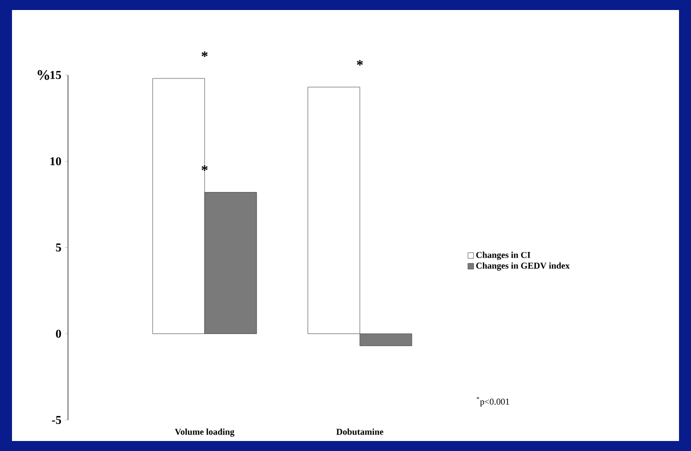 The image size is (691, 451). Describe the element at coordinates (360, 431) in the screenshot. I see `x-tick-label: Dobutamine` at that location.